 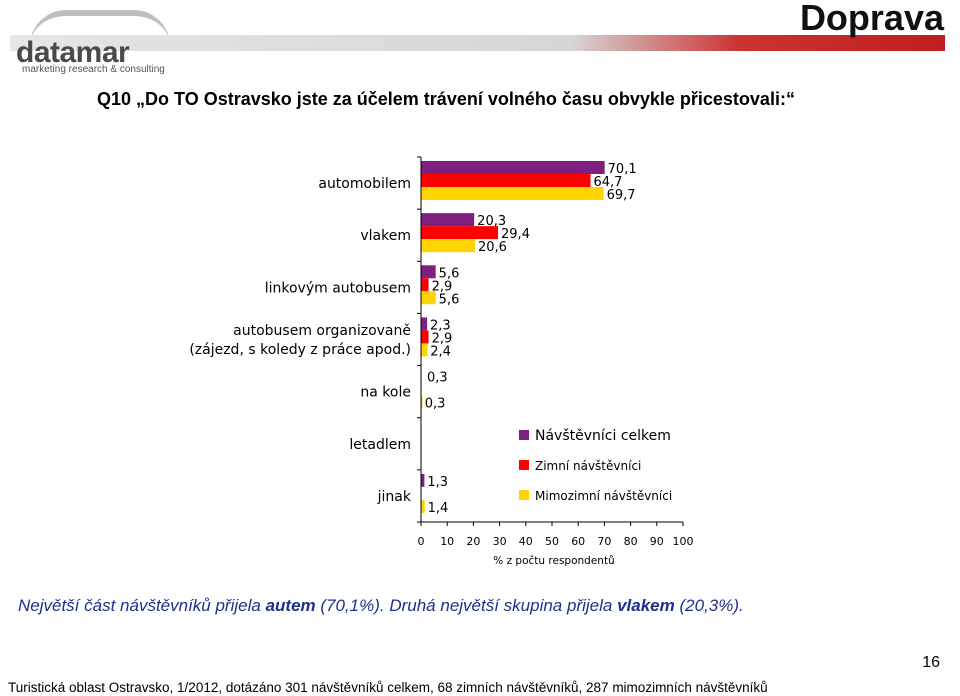 I want to click on category-label: automobilem, so click(x=364, y=184).